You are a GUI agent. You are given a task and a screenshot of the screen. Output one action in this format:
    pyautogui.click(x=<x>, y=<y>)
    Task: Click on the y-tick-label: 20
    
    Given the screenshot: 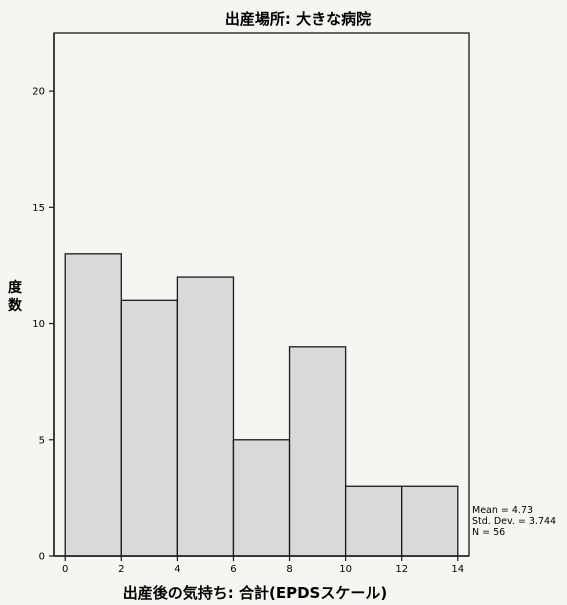 What is the action you would take?
    pyautogui.click(x=38, y=92)
    